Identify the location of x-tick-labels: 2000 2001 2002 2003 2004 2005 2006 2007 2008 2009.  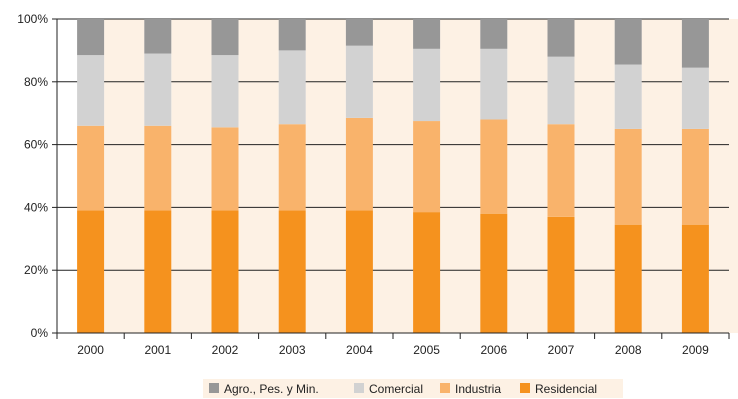
(393, 350).